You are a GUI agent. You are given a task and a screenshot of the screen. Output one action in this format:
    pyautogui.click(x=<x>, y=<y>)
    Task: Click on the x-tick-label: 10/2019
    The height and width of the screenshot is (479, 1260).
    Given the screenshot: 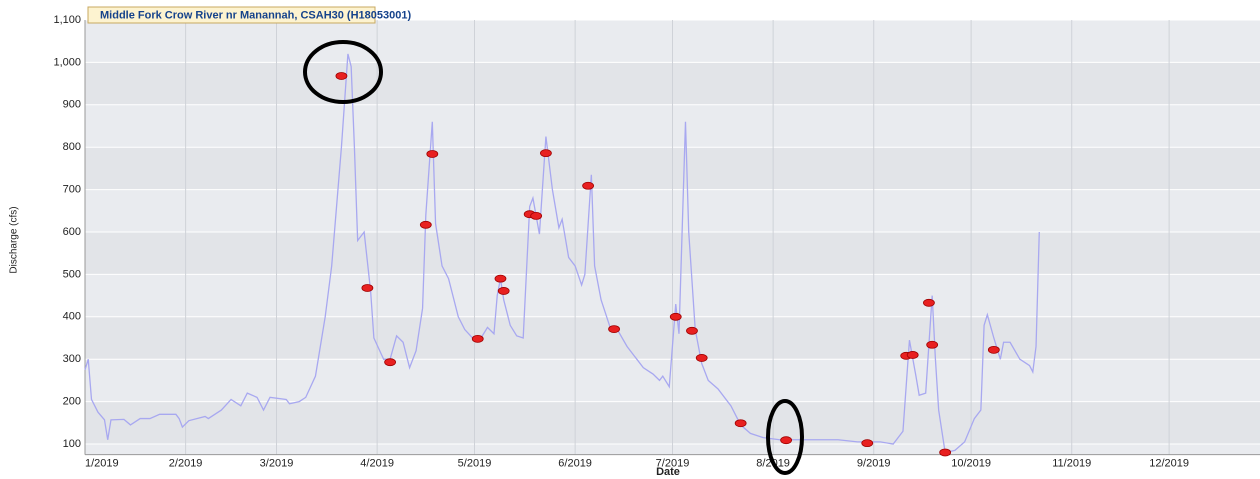 What is the action you would take?
    pyautogui.click(x=971, y=464)
    